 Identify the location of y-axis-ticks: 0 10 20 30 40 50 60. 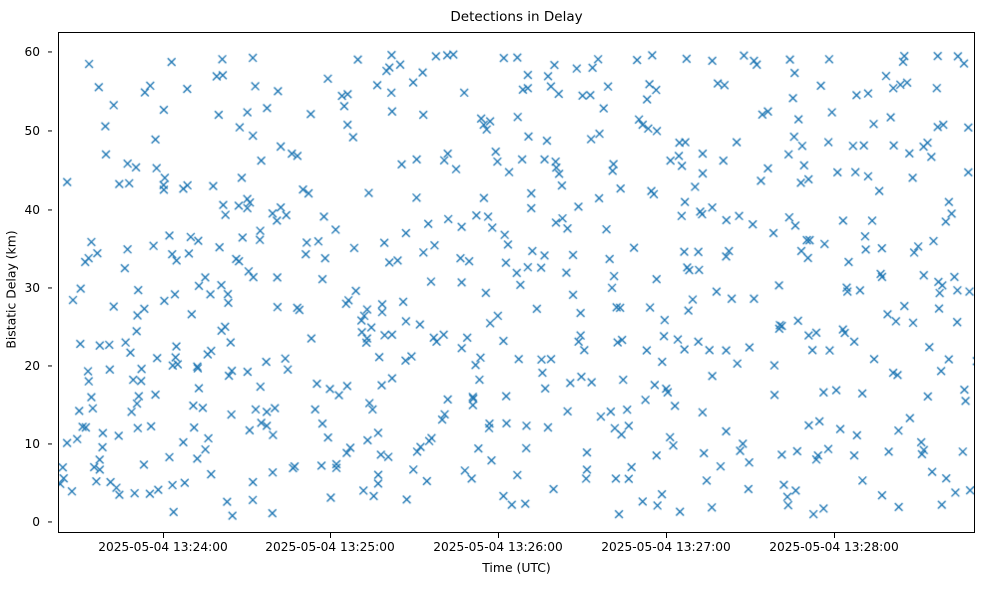
(26, 282).